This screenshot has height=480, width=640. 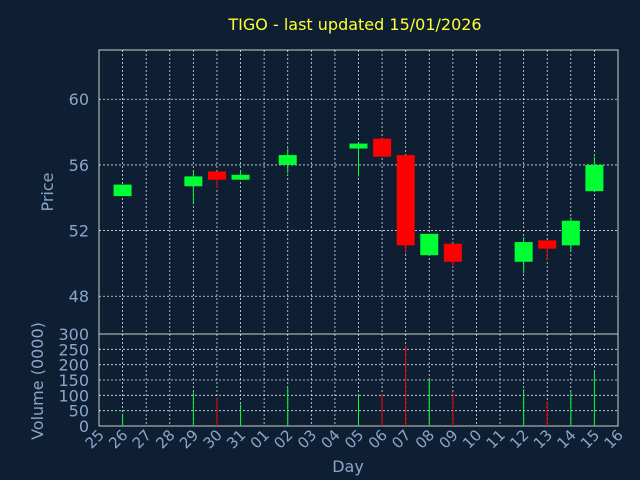 I want to click on day-axis-title: Day, so click(x=348, y=466).